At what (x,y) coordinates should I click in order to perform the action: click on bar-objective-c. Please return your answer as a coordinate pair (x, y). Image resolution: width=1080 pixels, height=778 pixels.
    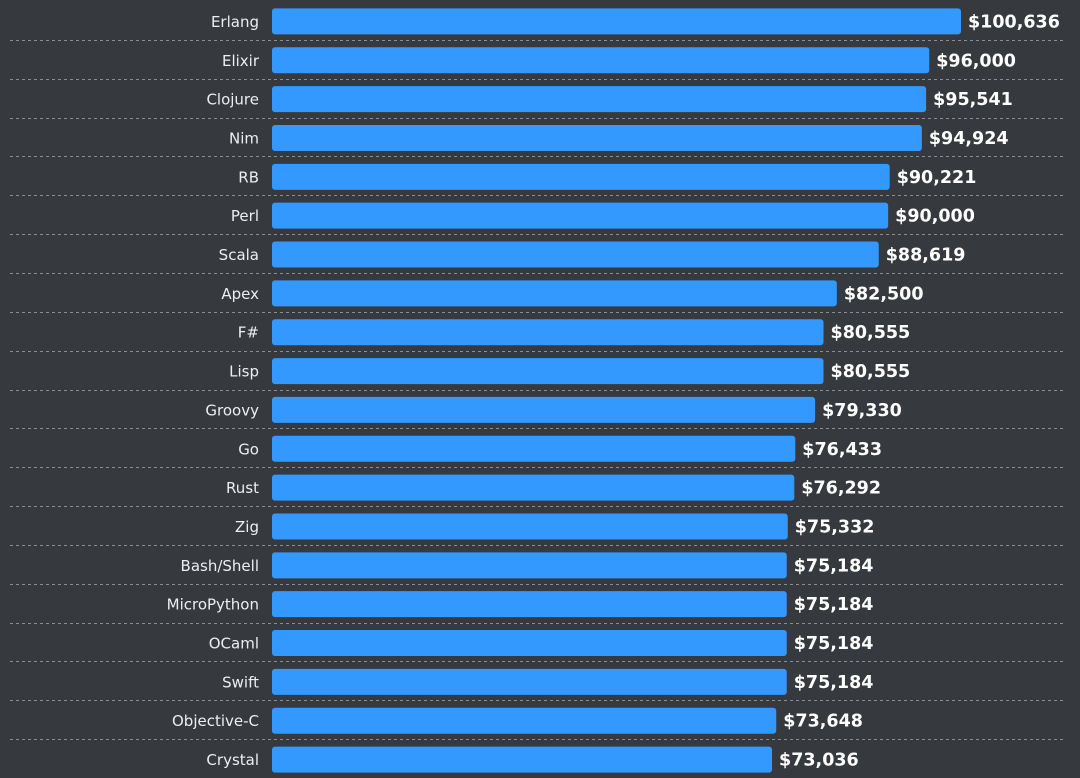
    Looking at the image, I should click on (524, 720).